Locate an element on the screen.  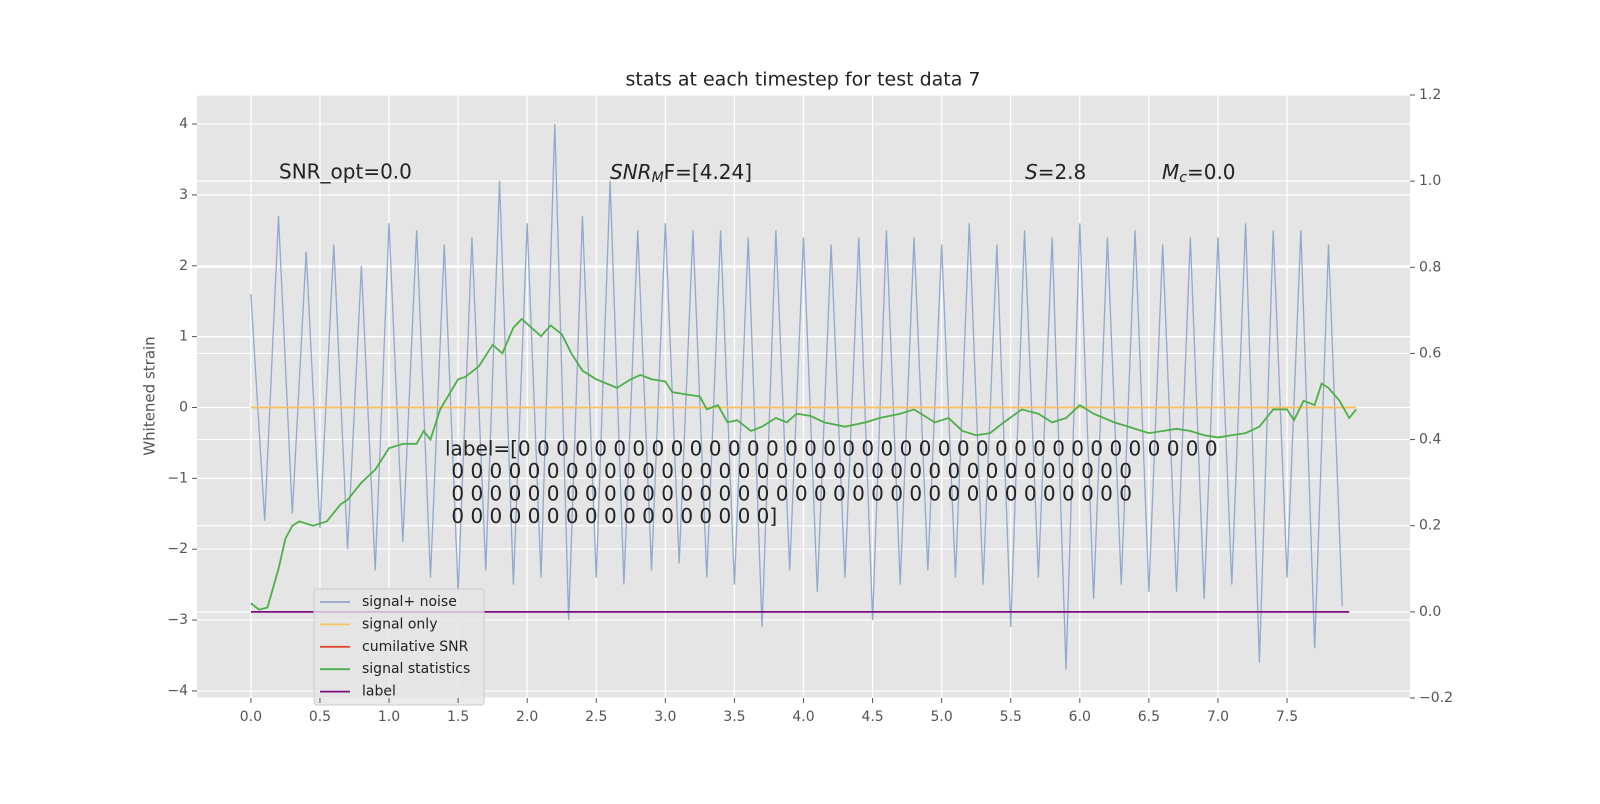
legend-label: cumilative SNR is located at coordinates (415, 647).